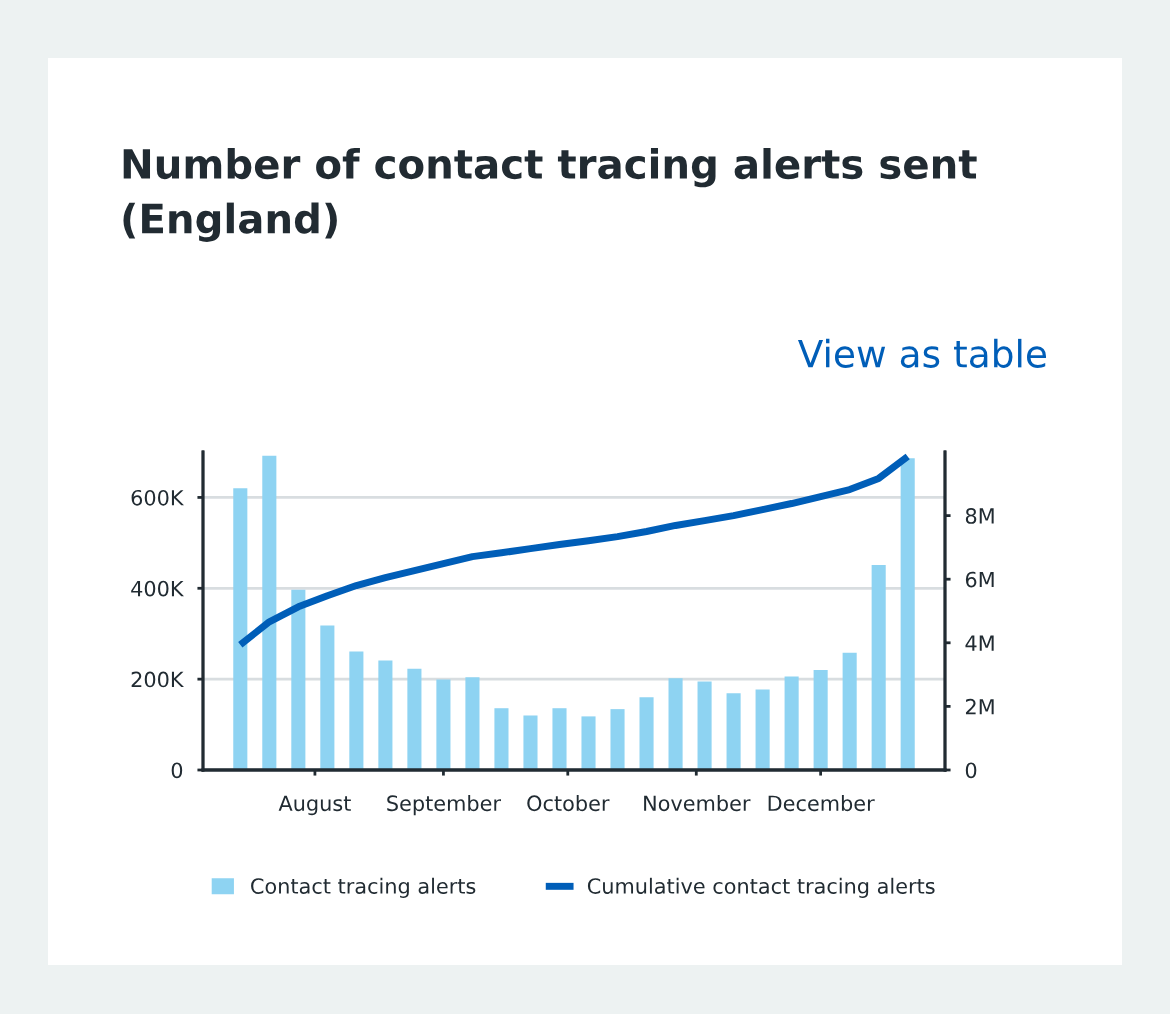 The height and width of the screenshot is (1014, 1170). What do you see at coordinates (761, 887) in the screenshot?
I see `legend-label: Cumulative contact tracing alerts` at bounding box center [761, 887].